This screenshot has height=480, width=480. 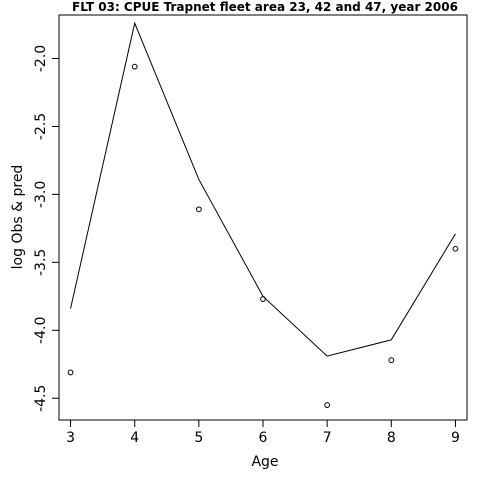 I want to click on x-tick-label: 7, so click(x=327, y=438).